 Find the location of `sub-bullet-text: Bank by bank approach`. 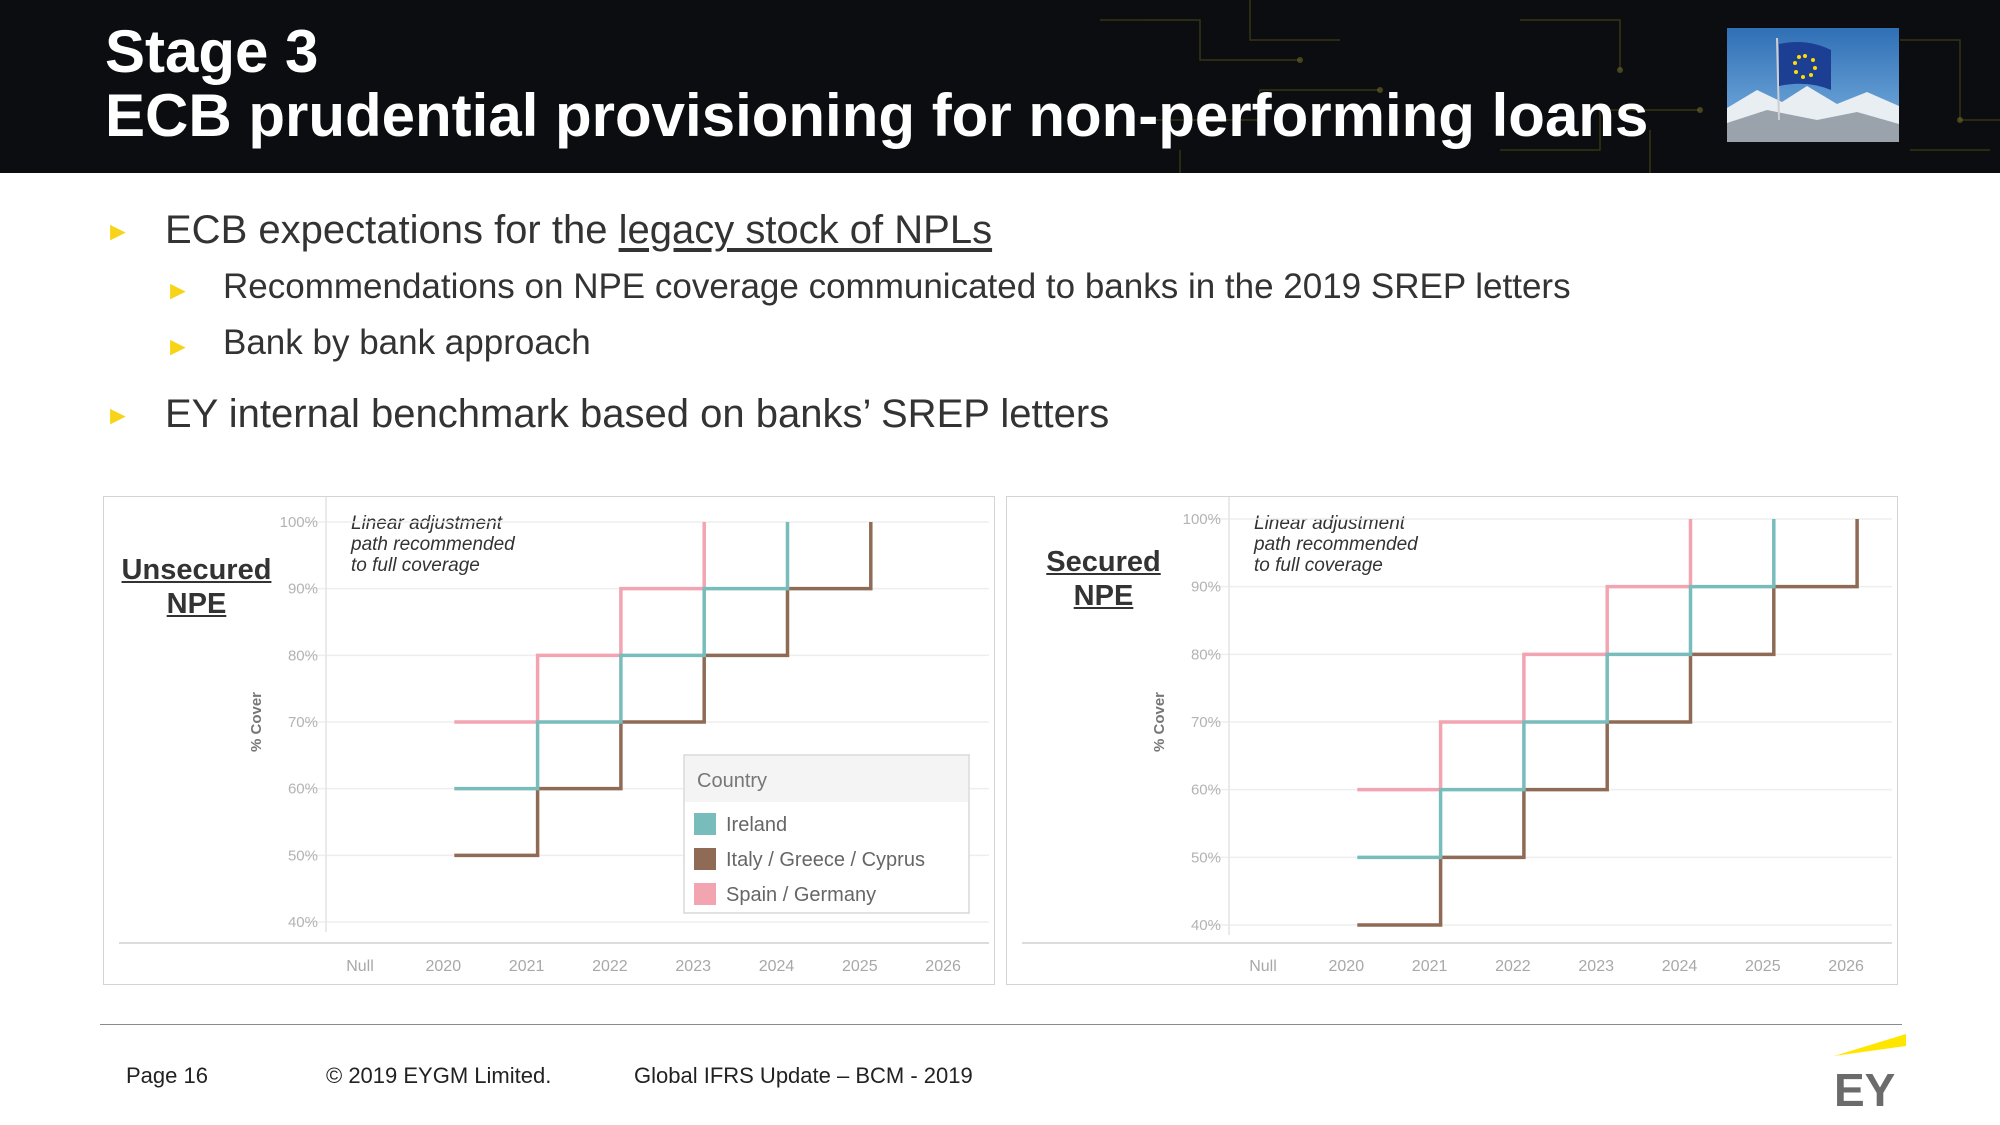

sub-bullet-text: Bank by bank approach is located at coordinates (407, 342).